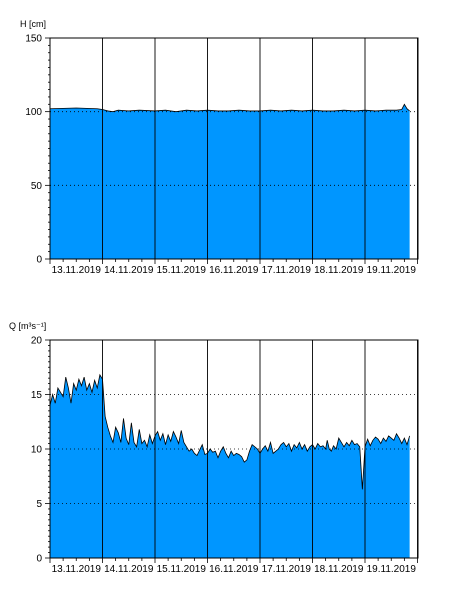 This screenshot has width=450, height=600. I want to click on y-tick-label: 20, so click(37, 341).